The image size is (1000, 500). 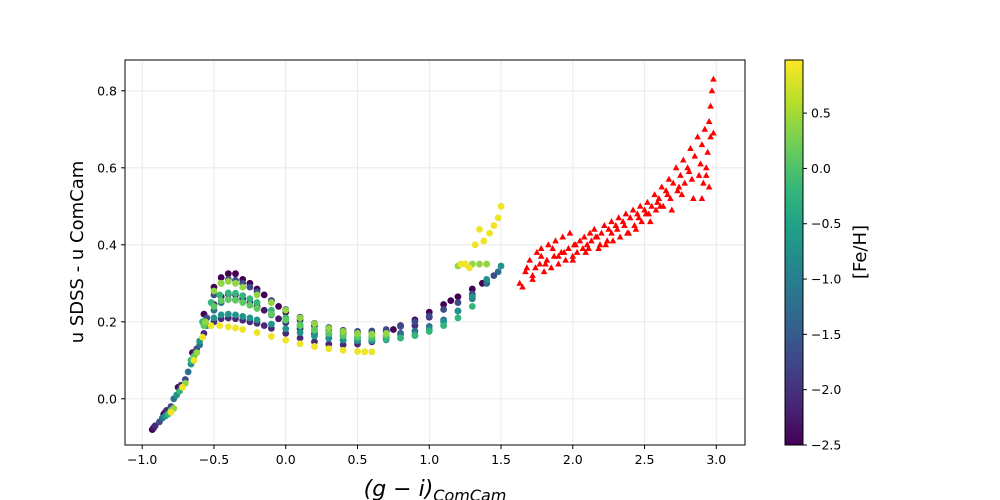 What do you see at coordinates (573, 459) in the screenshot?
I see `x-tick-label: 2.0` at bounding box center [573, 459].